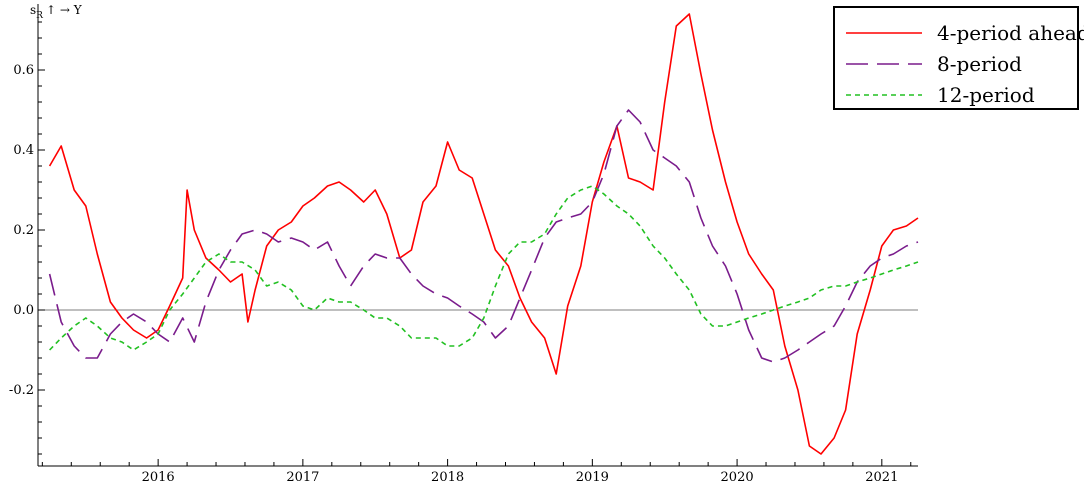  Describe the element at coordinates (986, 95) in the screenshot. I see `legend-label-3: 12-period` at that location.